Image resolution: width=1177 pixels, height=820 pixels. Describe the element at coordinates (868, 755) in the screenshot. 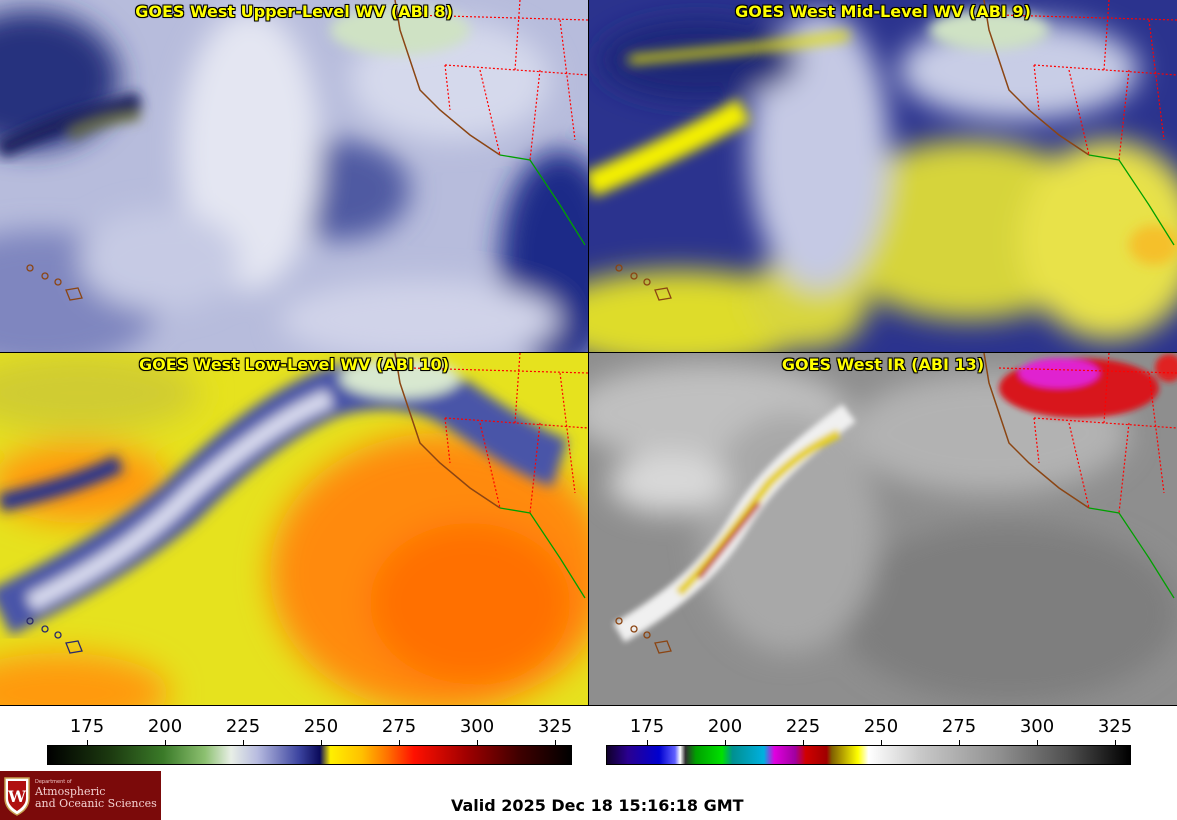

I see `colorbar-gradient-ir` at that location.